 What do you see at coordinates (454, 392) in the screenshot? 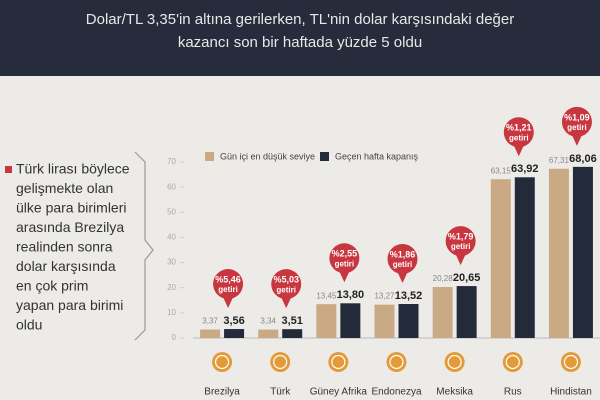
I see `x-tick-label: Meksika` at bounding box center [454, 392].